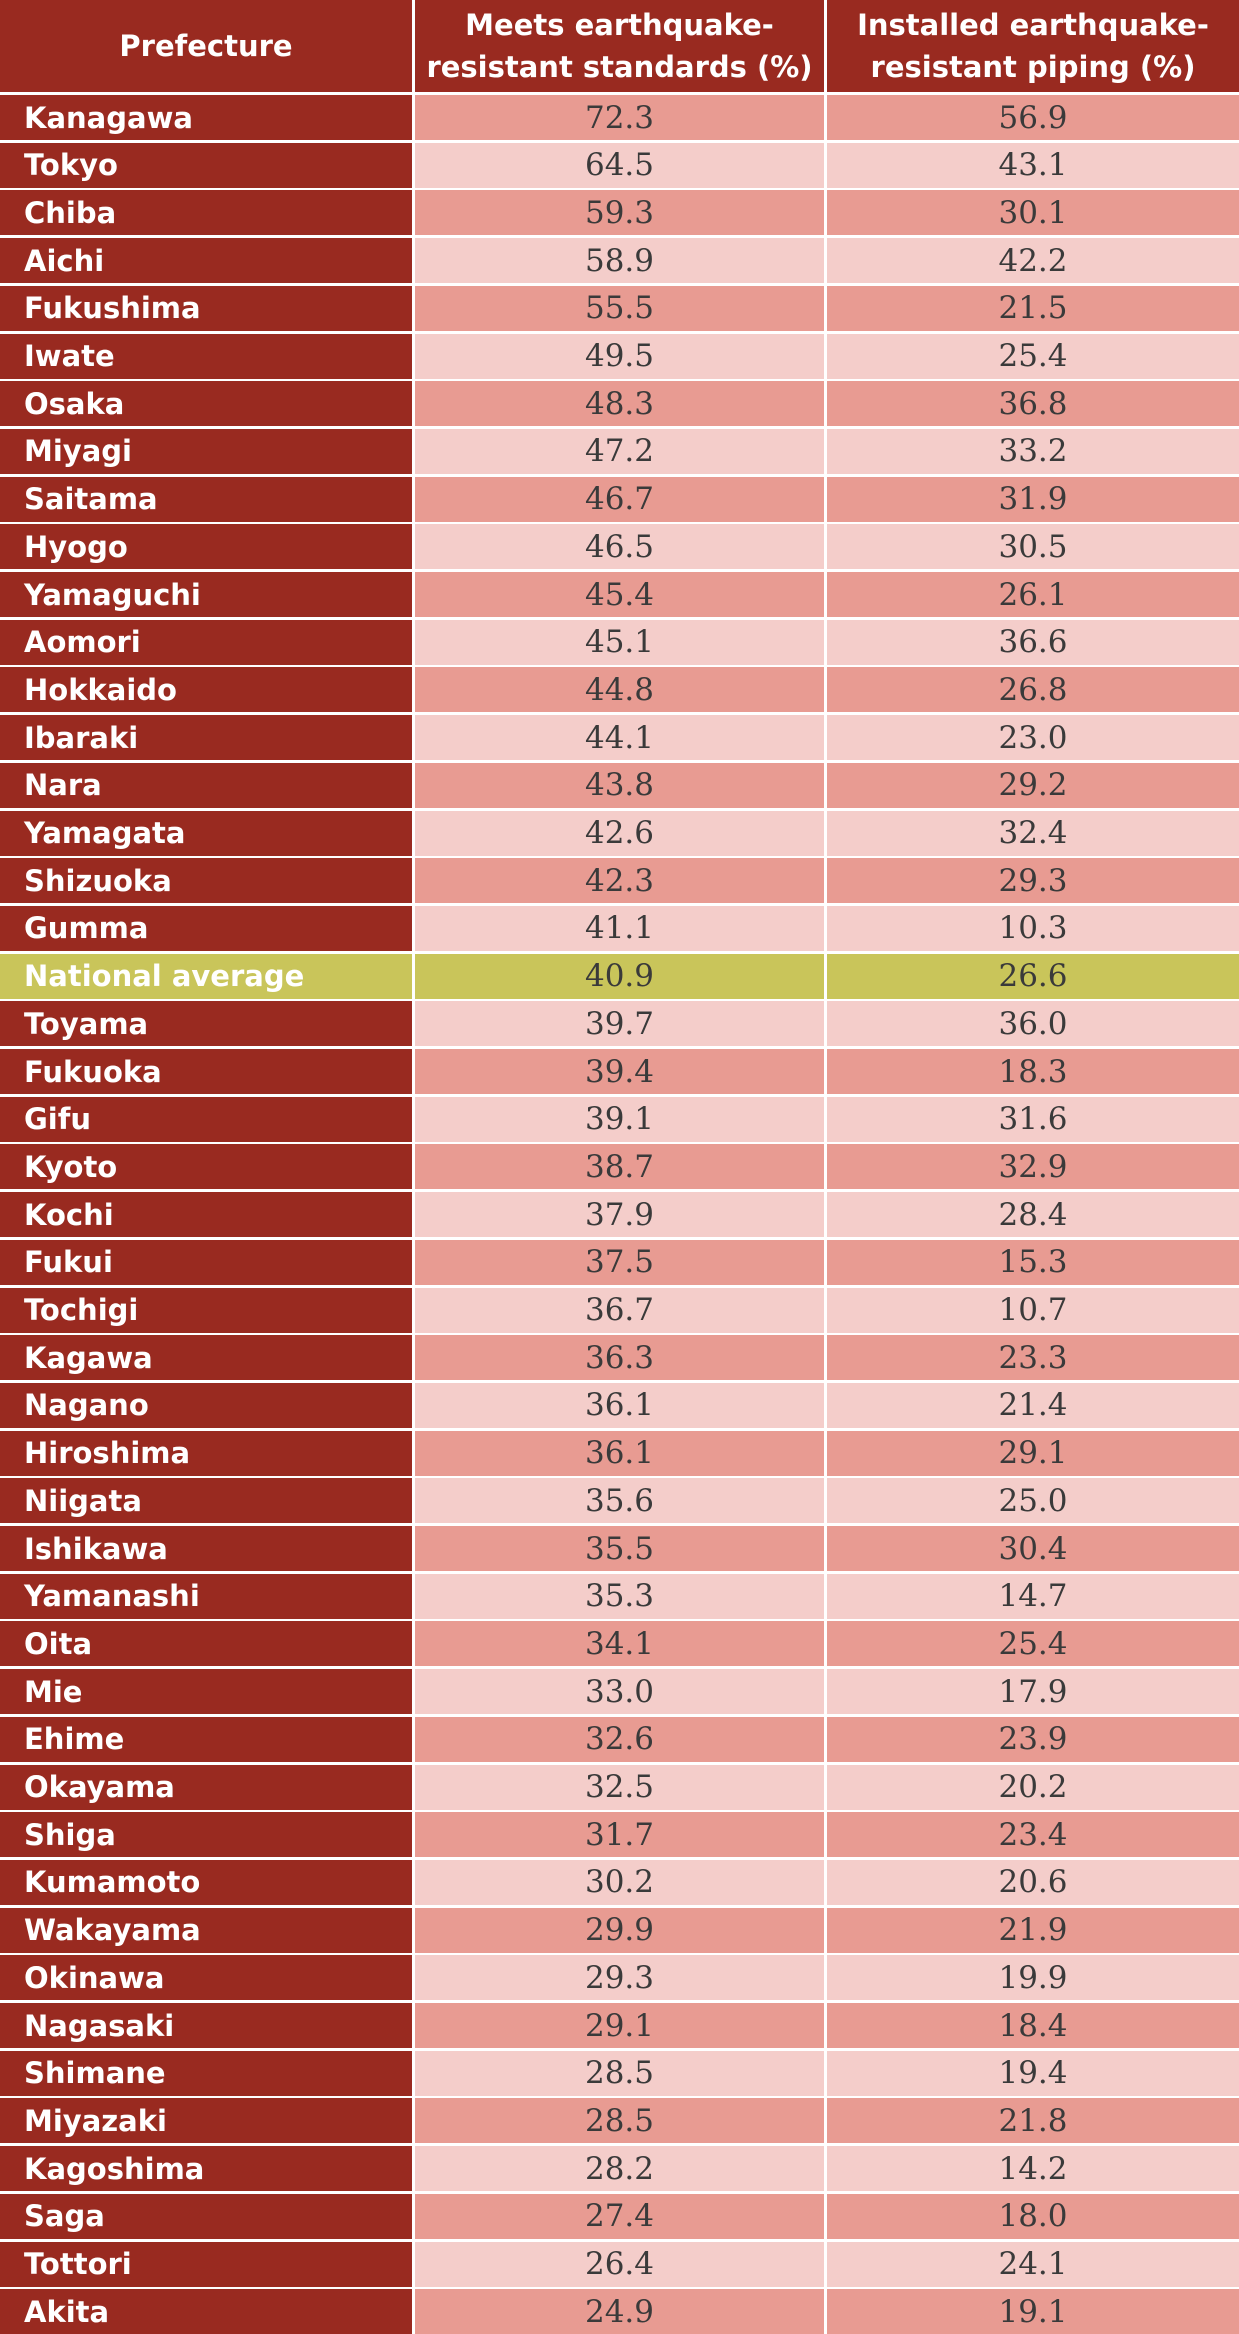  I want to click on prefecture-name: Okayama, so click(206, 1787).